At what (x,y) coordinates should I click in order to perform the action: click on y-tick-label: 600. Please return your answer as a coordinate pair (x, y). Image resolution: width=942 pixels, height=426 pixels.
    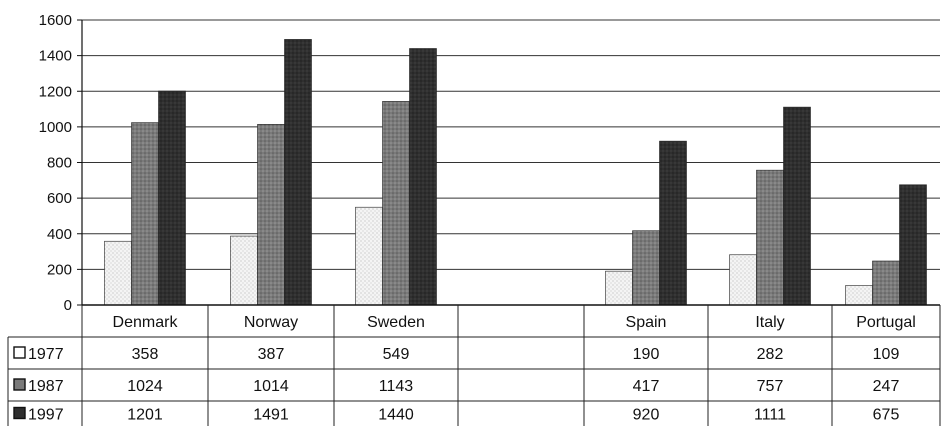
    Looking at the image, I should click on (59, 198).